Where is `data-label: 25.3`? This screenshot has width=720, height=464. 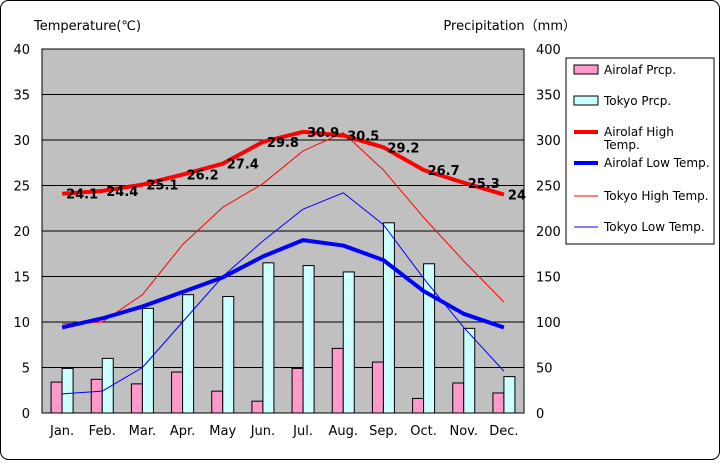
data-label: 25.3 is located at coordinates (484, 184).